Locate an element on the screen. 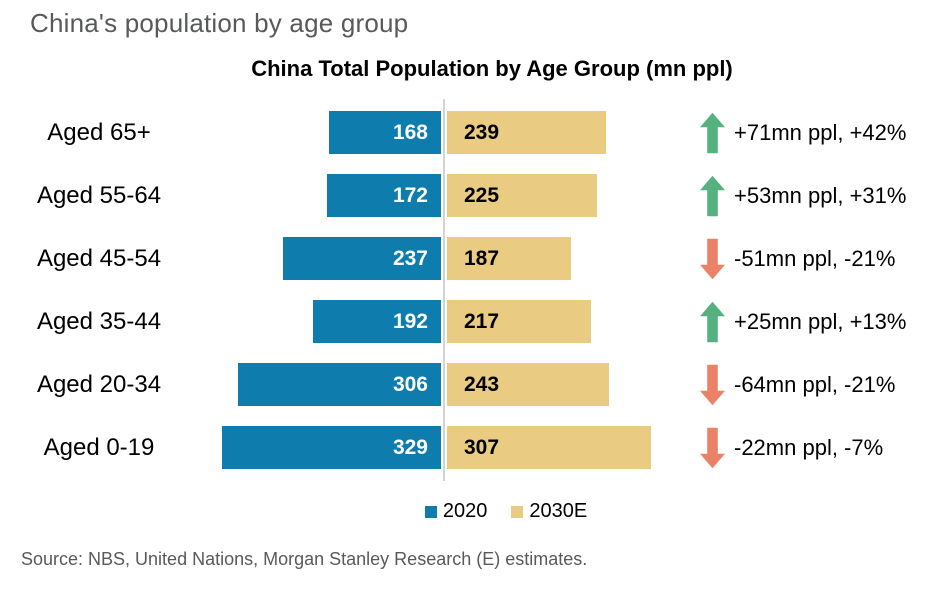 The width and height of the screenshot is (952, 590). change-annotation: +25mn ppl, +13% is located at coordinates (803, 322).